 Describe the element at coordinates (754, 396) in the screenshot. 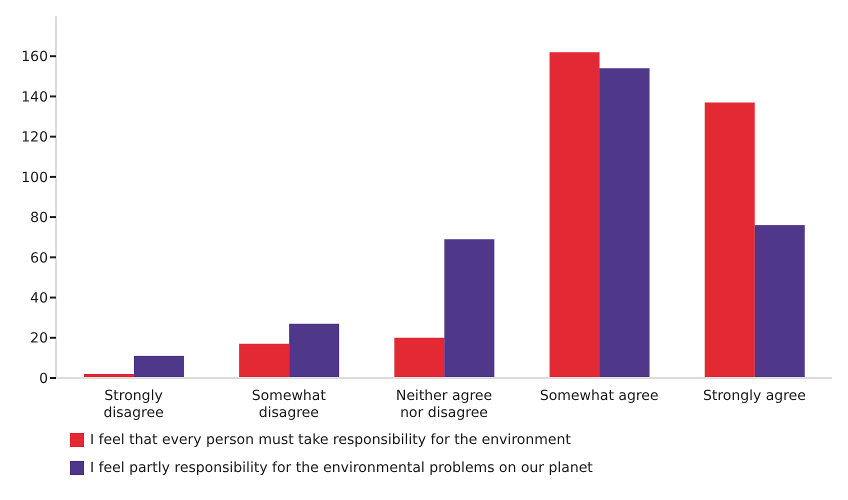

I see `x-tick-label: Strongly agree` at that location.